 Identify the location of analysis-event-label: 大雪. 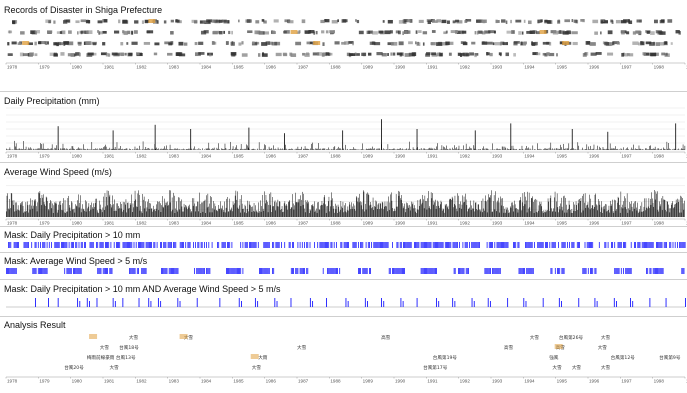
(606, 337).